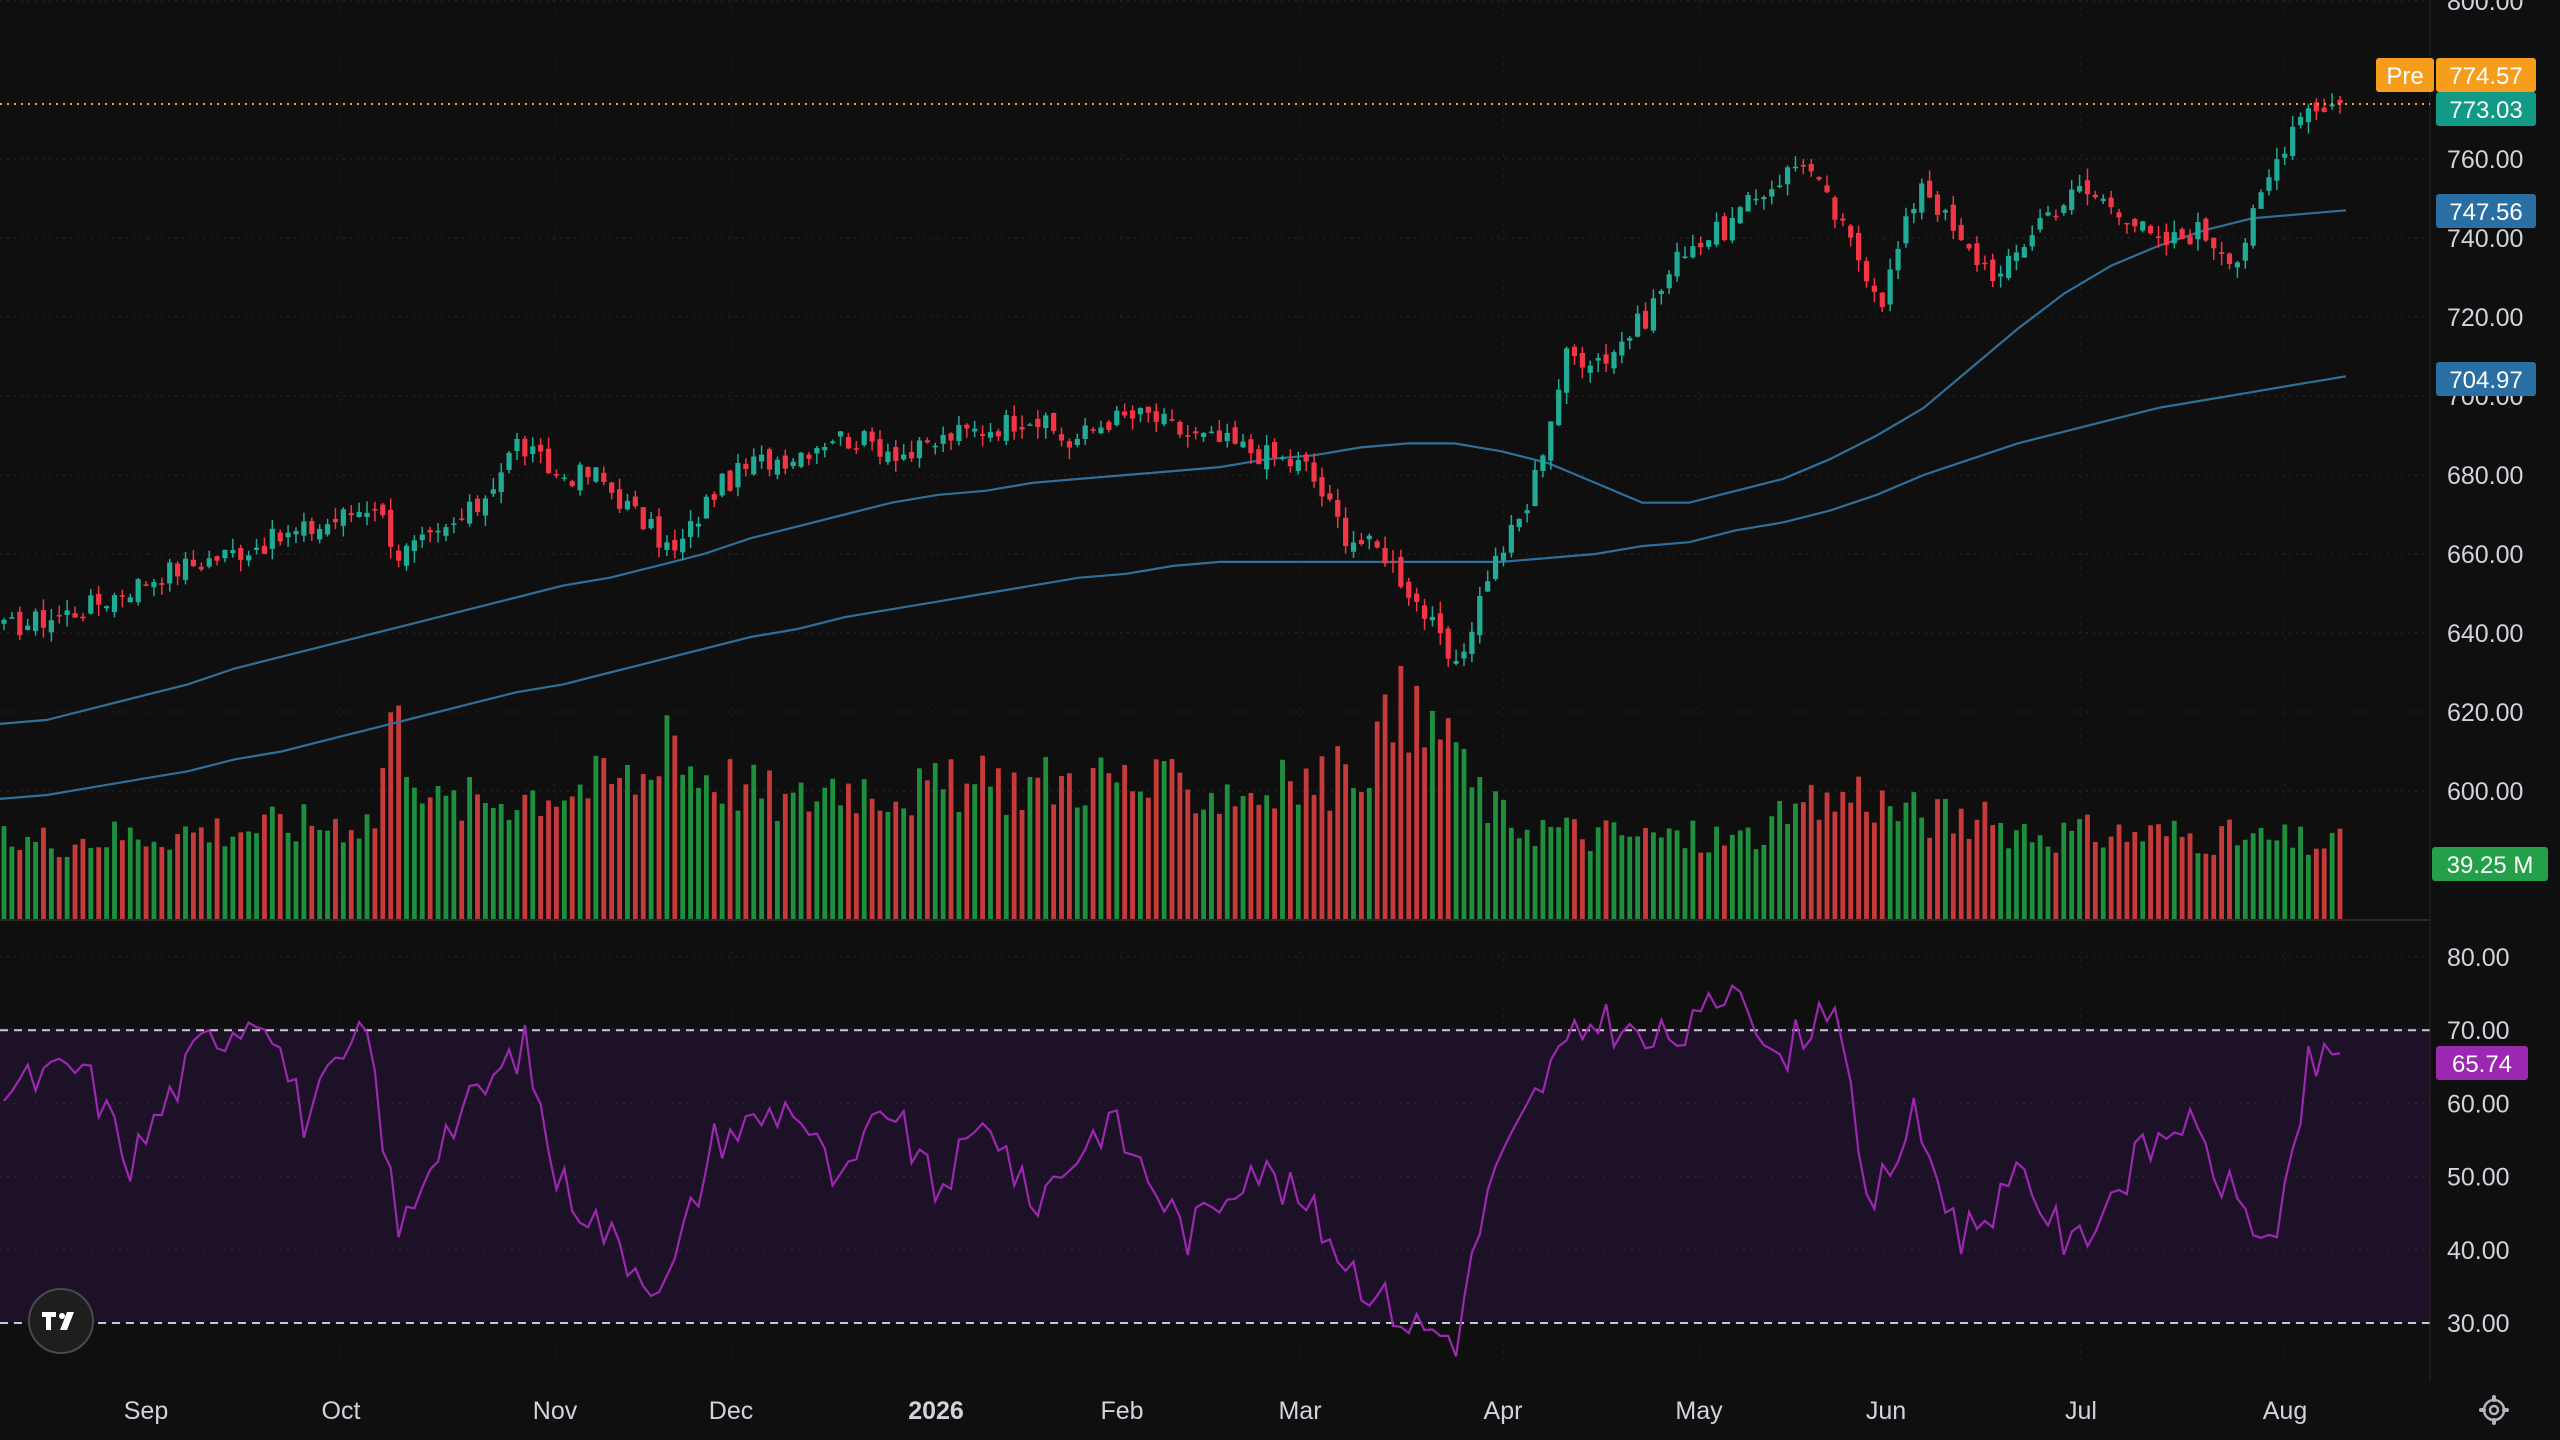 The width and height of the screenshot is (2560, 1440). I want to click on tradingview-logo, so click(61, 1321).